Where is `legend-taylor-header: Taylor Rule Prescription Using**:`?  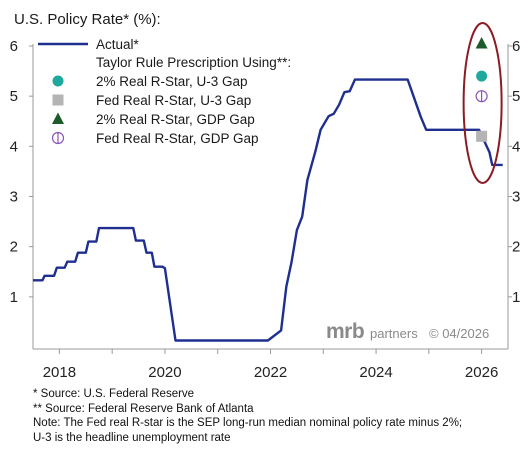
legend-taylor-header: Taylor Rule Prescription Using**: is located at coordinates (193, 62).